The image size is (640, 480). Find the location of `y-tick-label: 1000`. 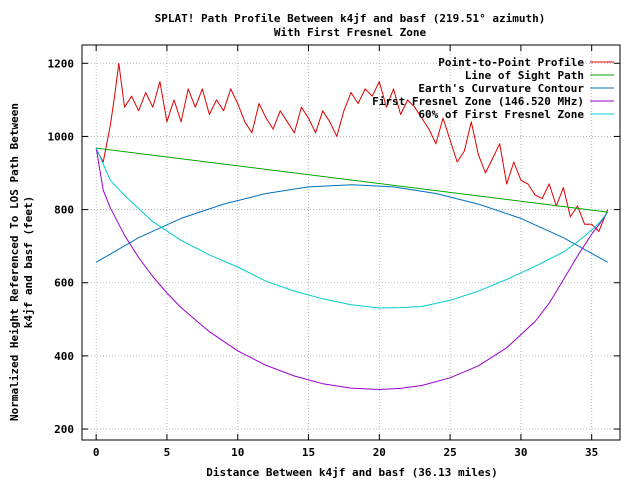

y-tick-label: 1000 is located at coordinates (61, 136).